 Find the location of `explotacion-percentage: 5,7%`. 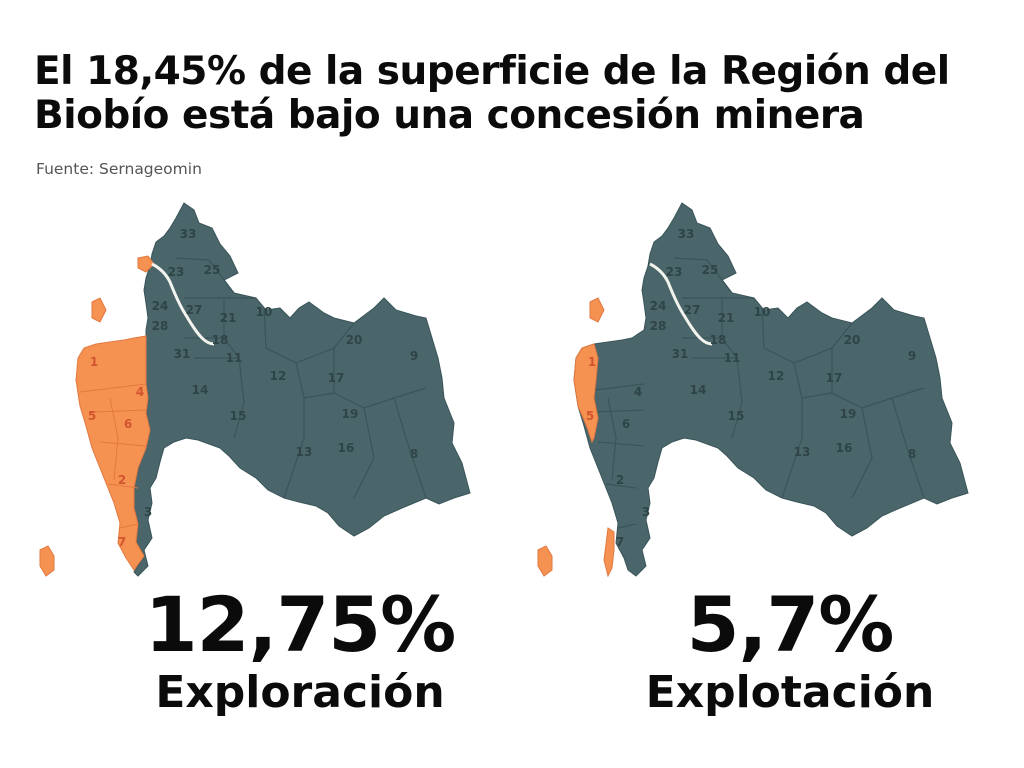

explotacion-percentage: 5,7% is located at coordinates (790, 624).